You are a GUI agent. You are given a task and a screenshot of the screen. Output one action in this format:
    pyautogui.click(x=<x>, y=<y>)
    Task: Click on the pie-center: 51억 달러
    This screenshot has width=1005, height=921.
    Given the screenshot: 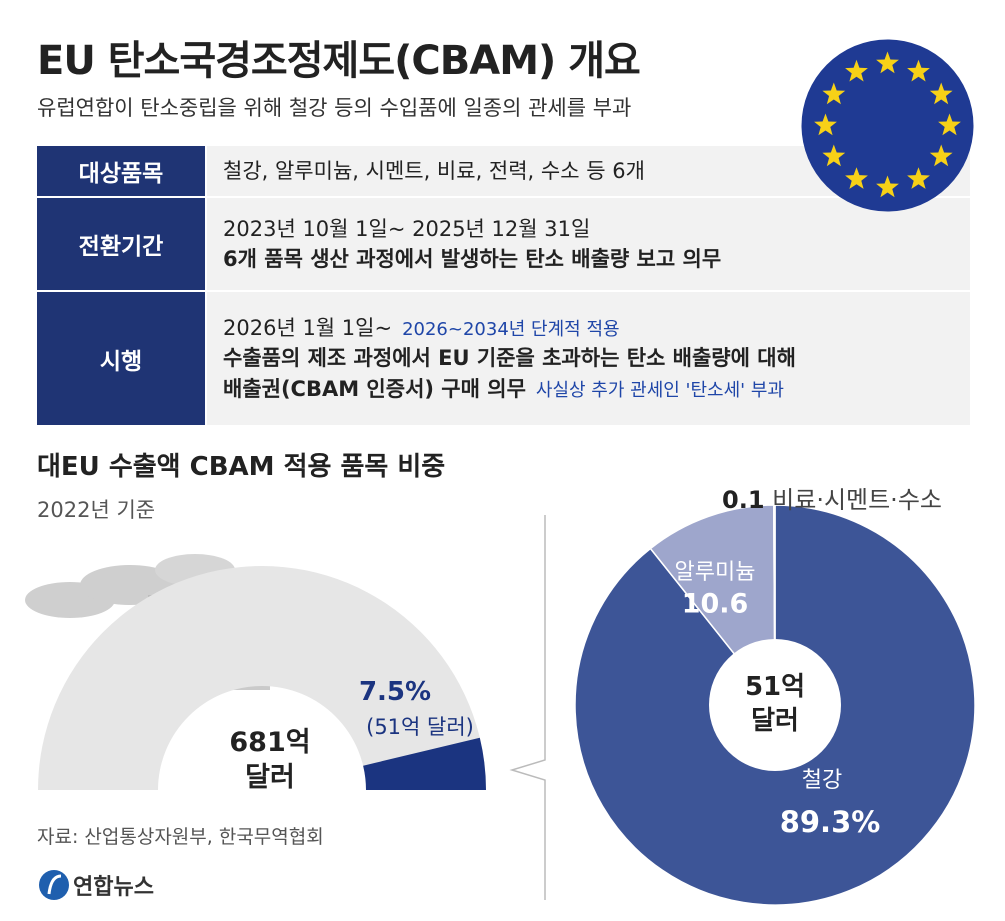 What is the action you would take?
    pyautogui.click(x=775, y=704)
    